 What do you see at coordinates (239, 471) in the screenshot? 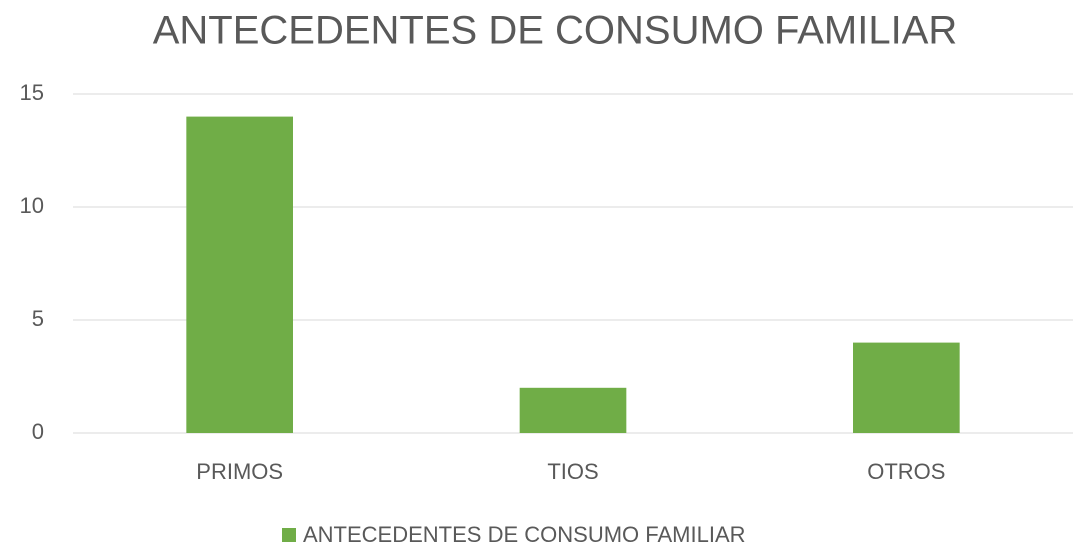
I see `x-tick-label: PRIMOS` at bounding box center [239, 471].